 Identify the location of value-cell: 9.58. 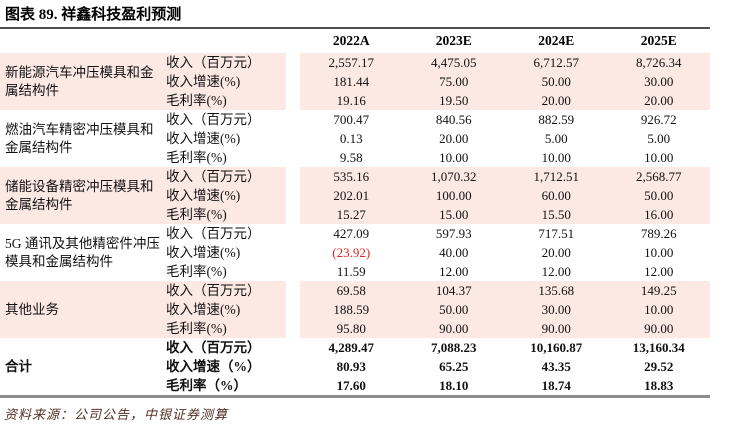
(351, 157).